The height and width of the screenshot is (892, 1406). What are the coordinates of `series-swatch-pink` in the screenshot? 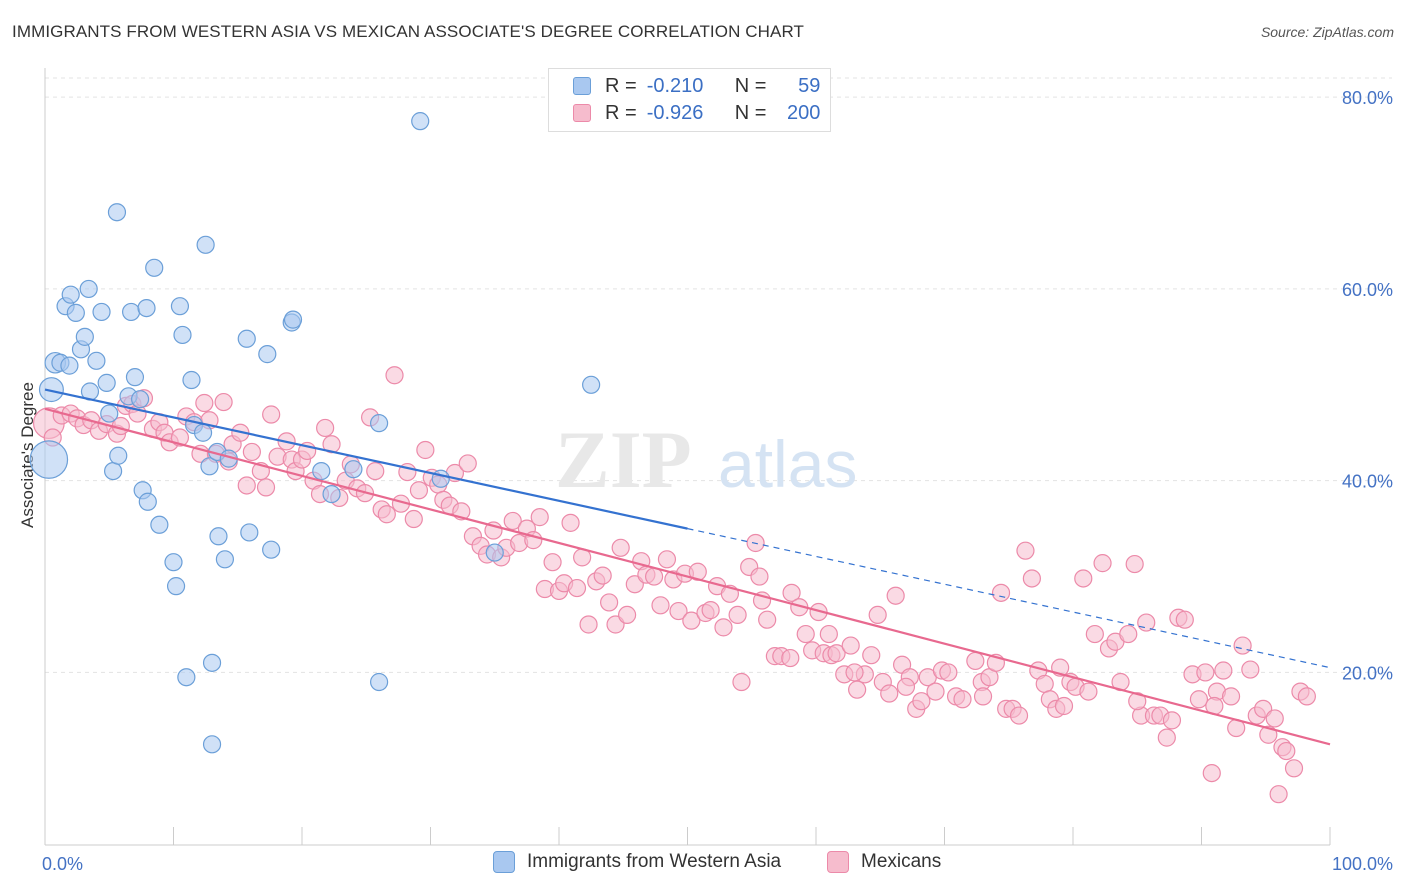 It's located at (838, 862).